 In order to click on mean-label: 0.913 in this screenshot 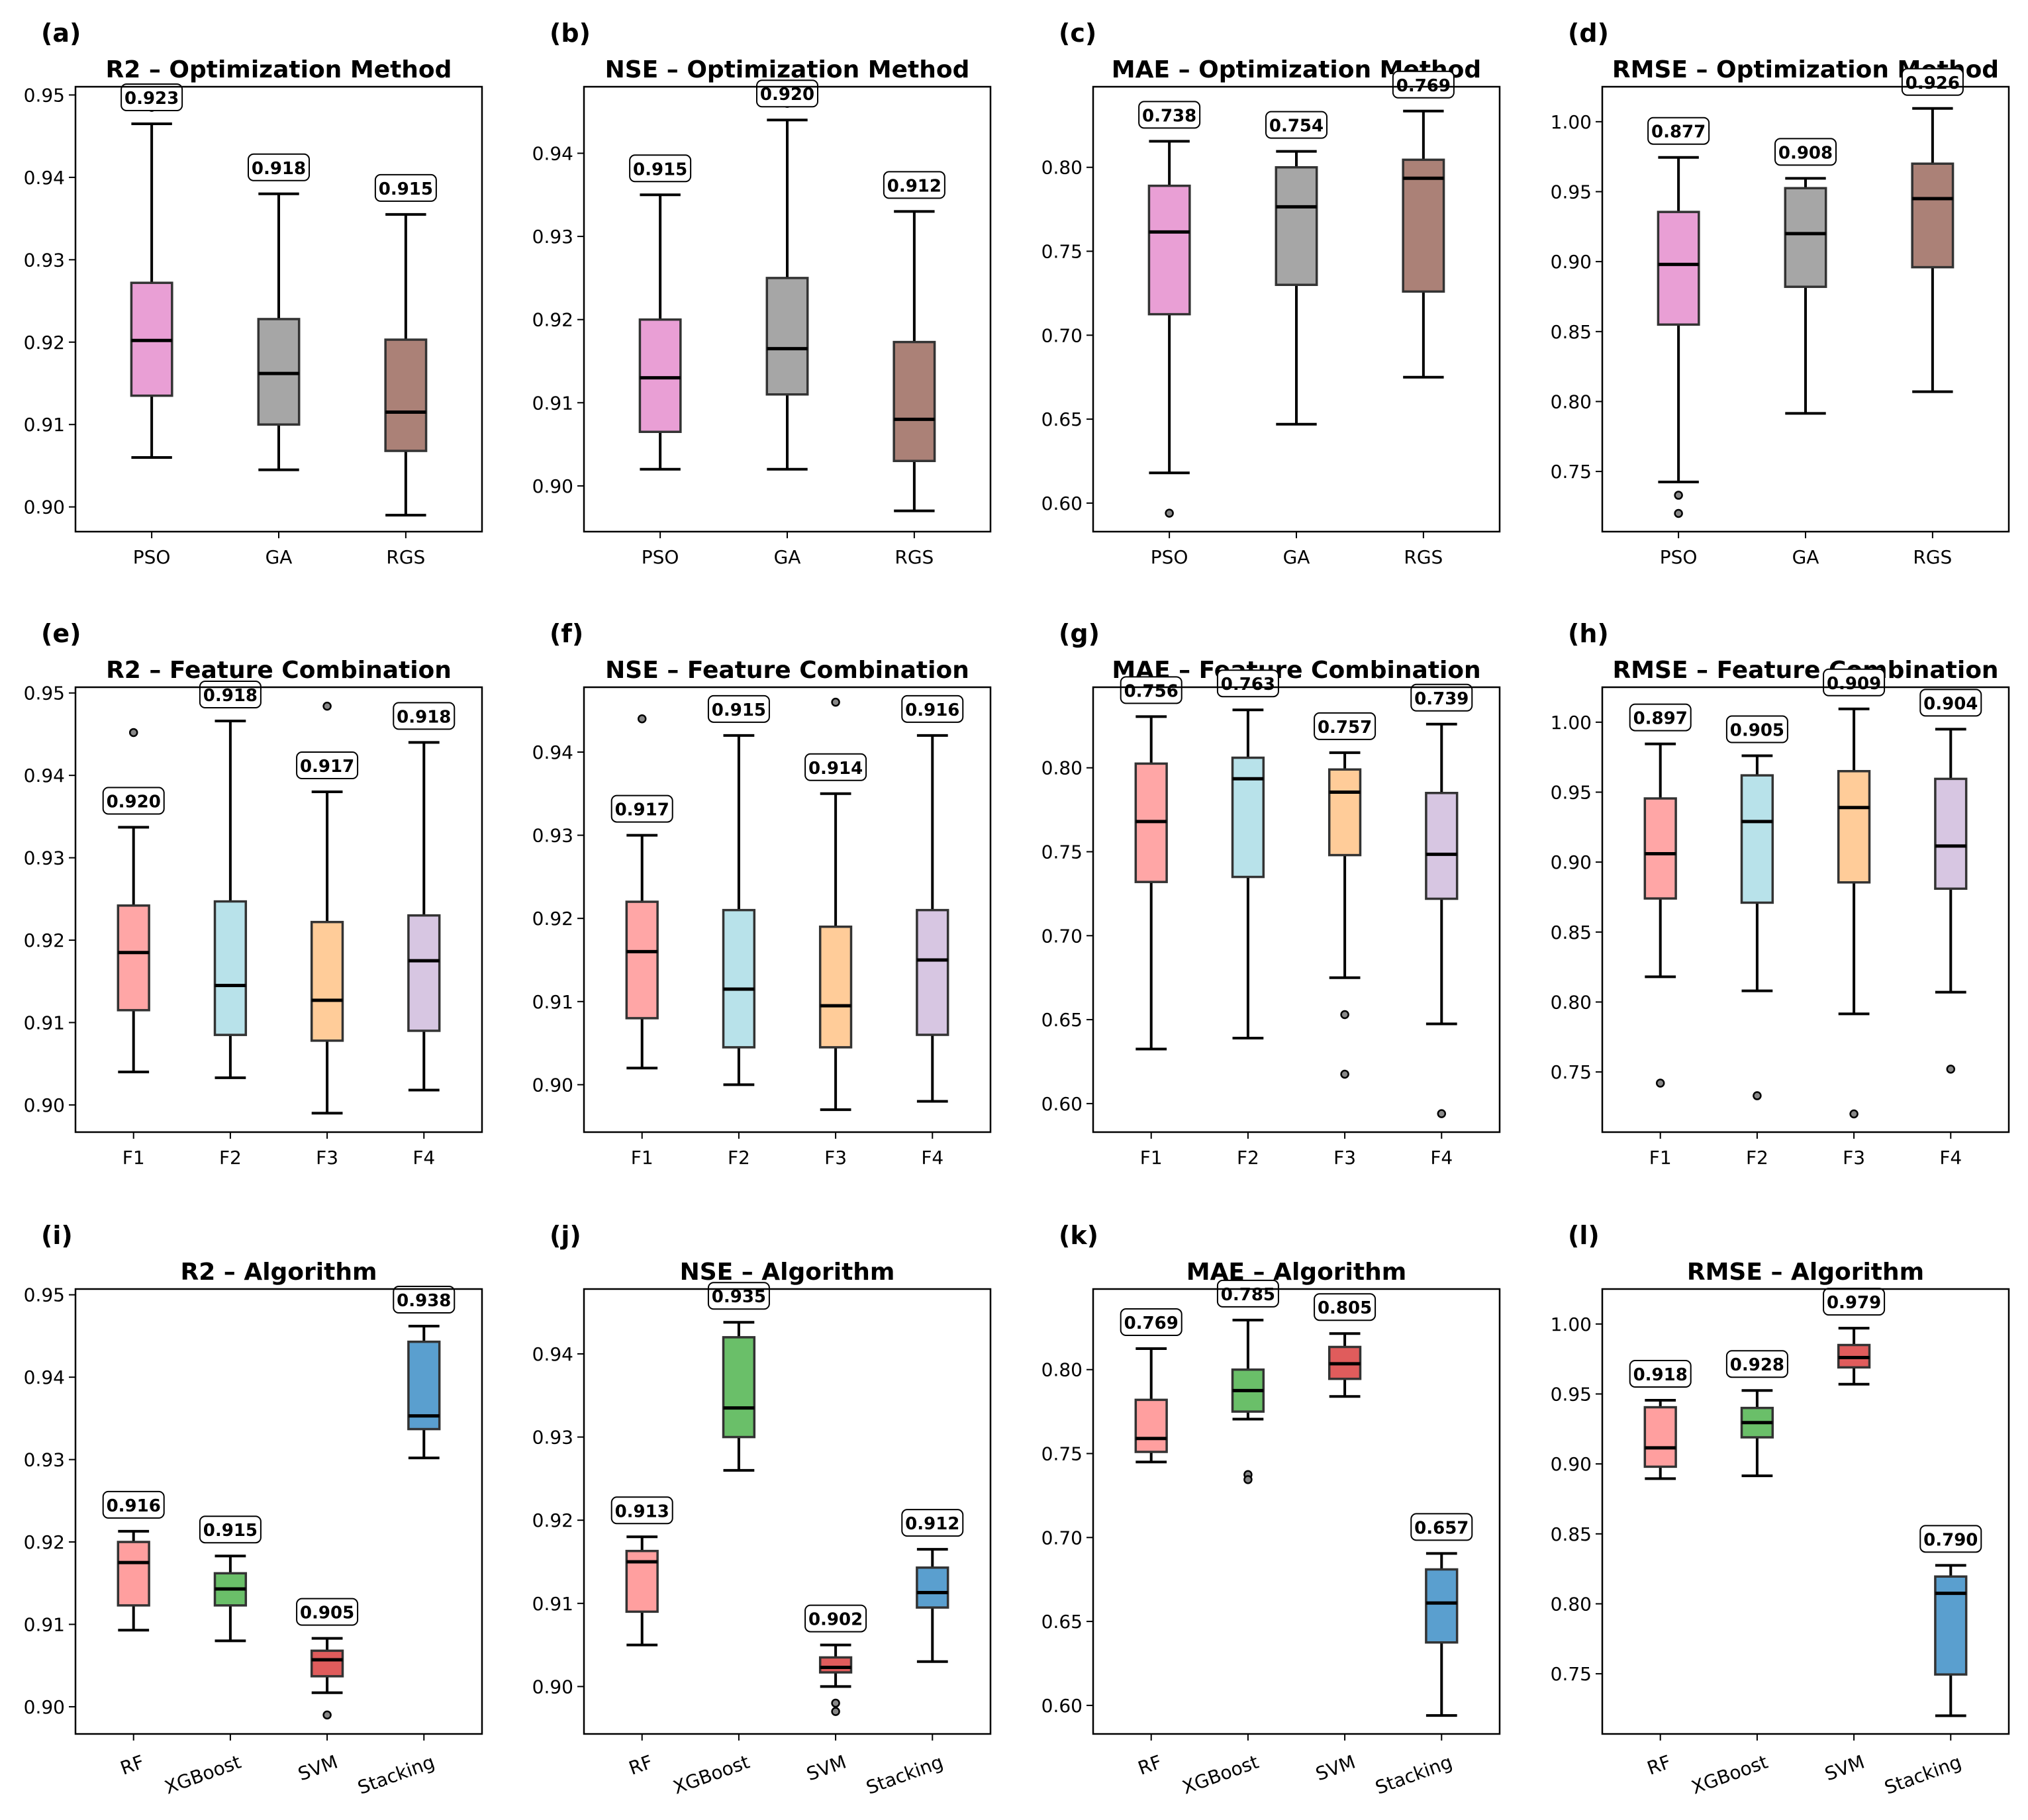, I will do `click(642, 1511)`.